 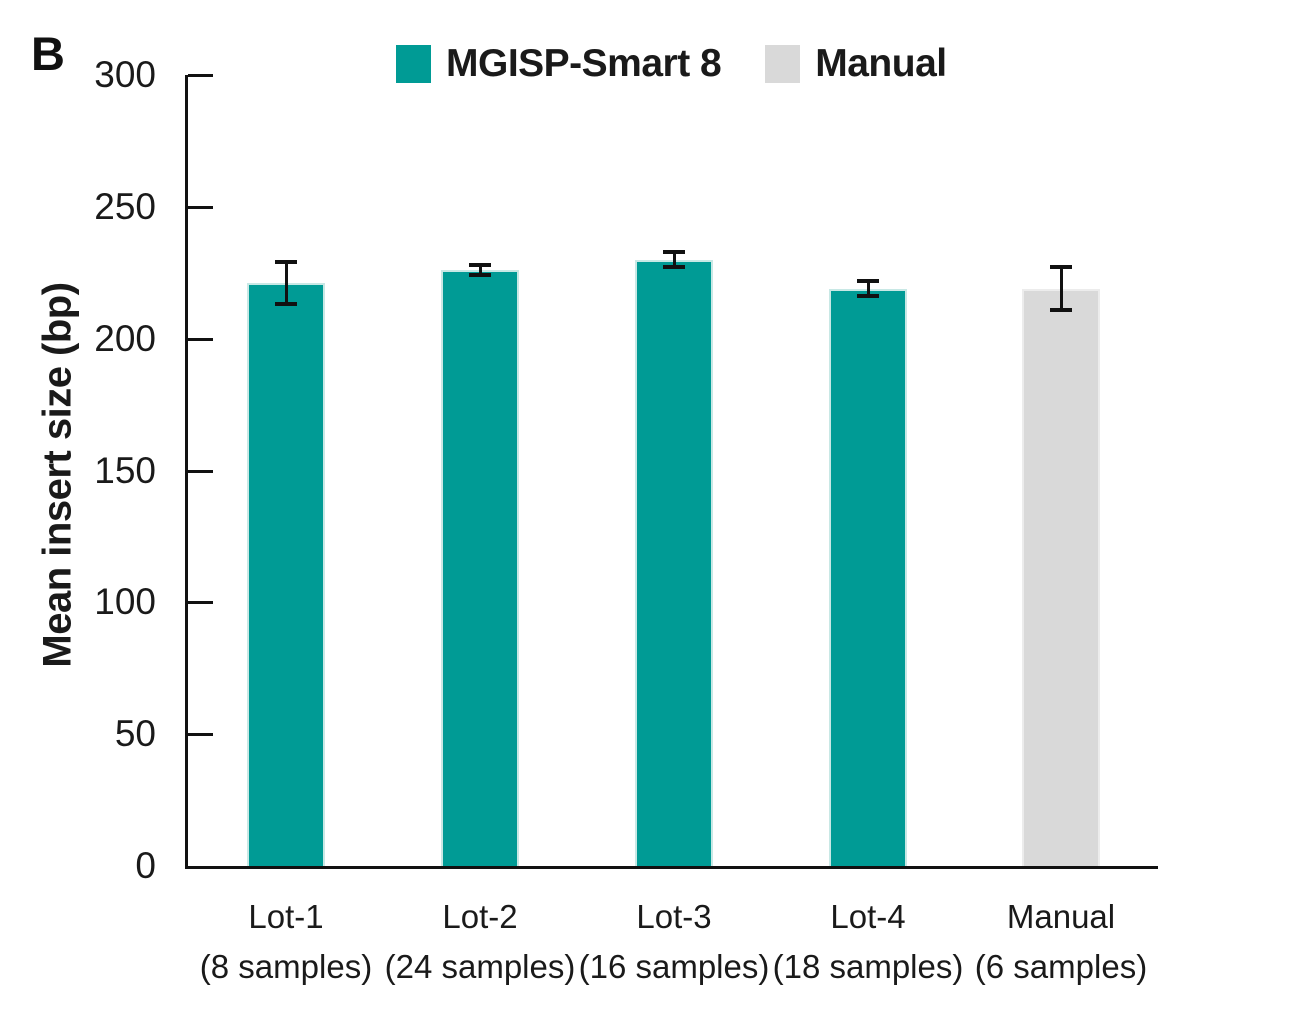 What do you see at coordinates (674, 966) in the screenshot?
I see `x-category-sublabel-lot-3: (16 samples)` at bounding box center [674, 966].